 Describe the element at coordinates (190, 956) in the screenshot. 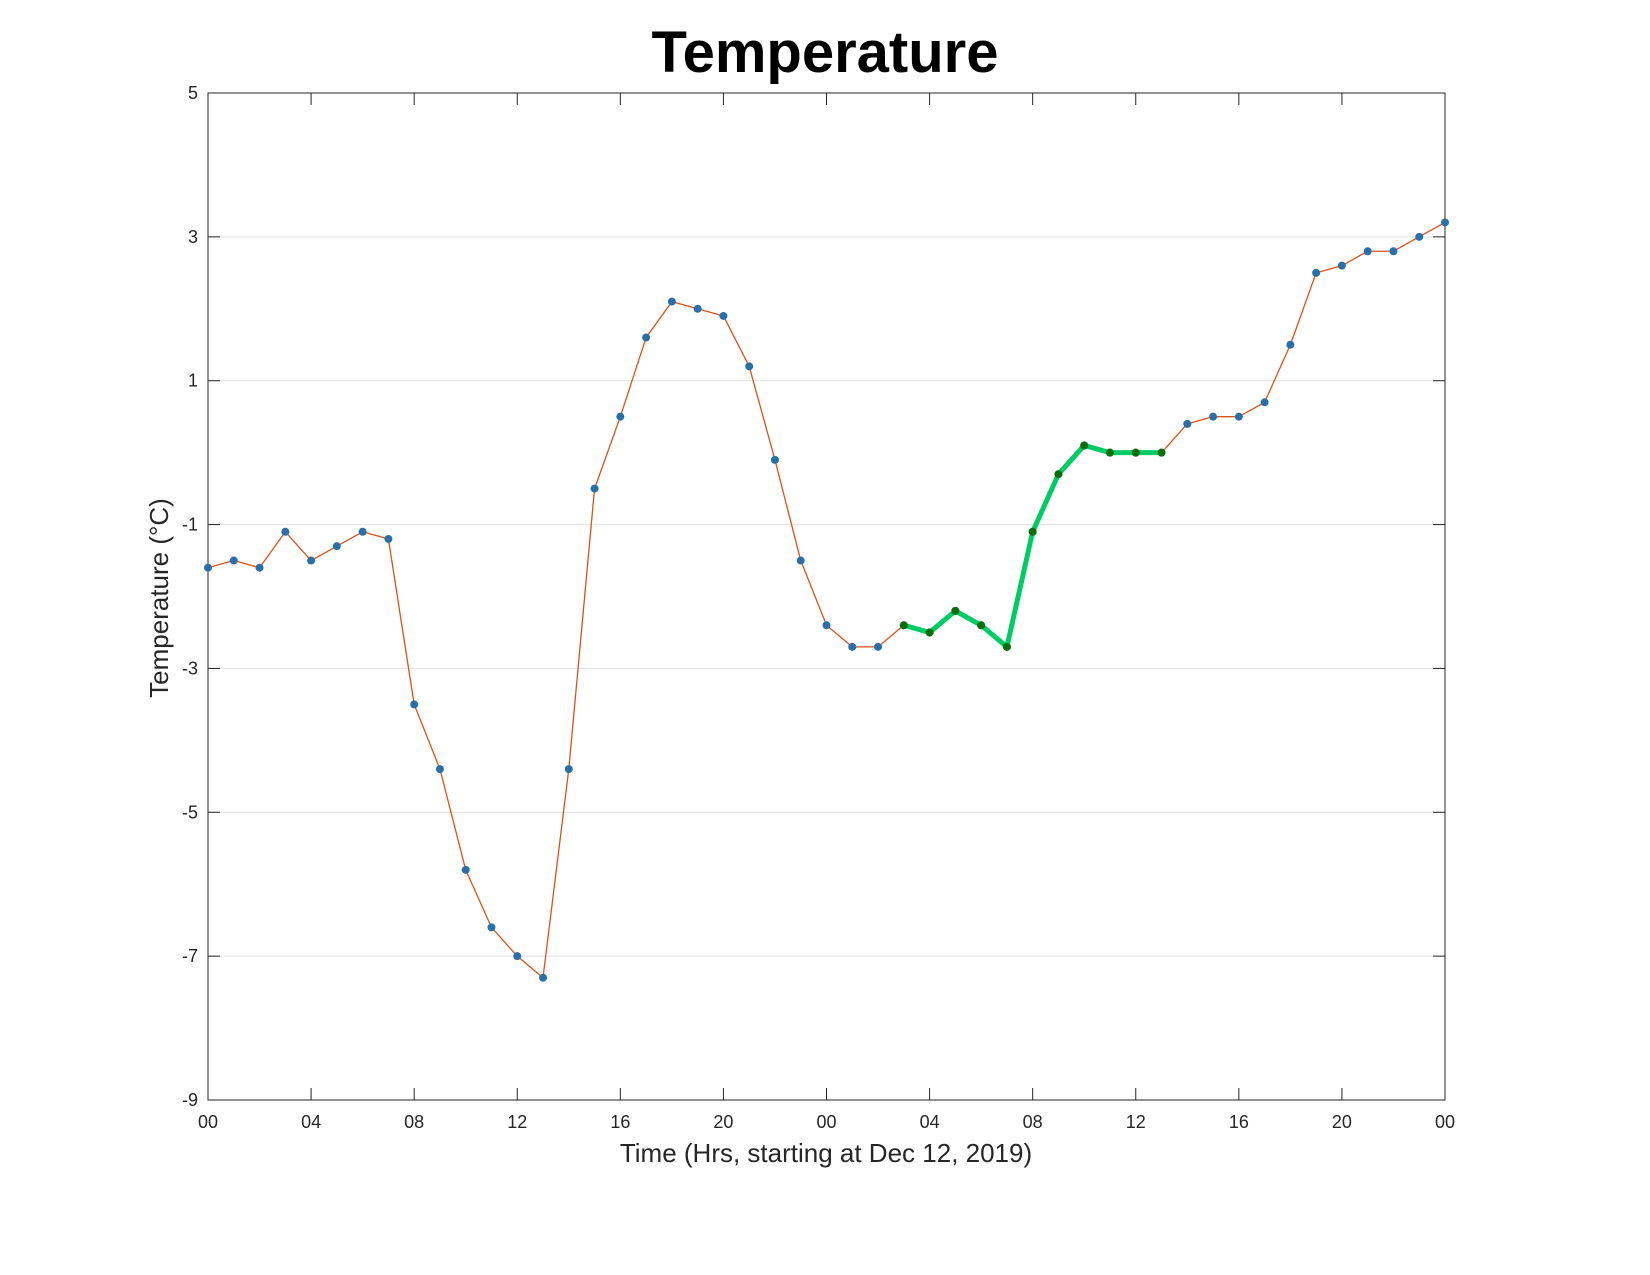

I see `y-tick-label: -7` at that location.